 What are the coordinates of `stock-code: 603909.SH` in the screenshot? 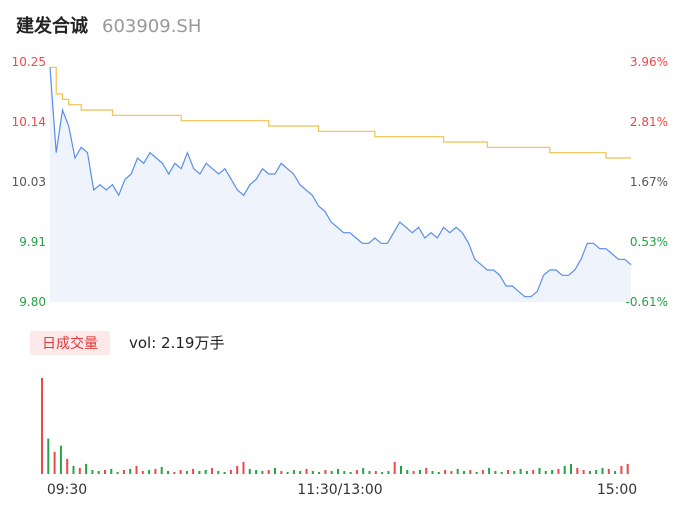 It's located at (152, 26).